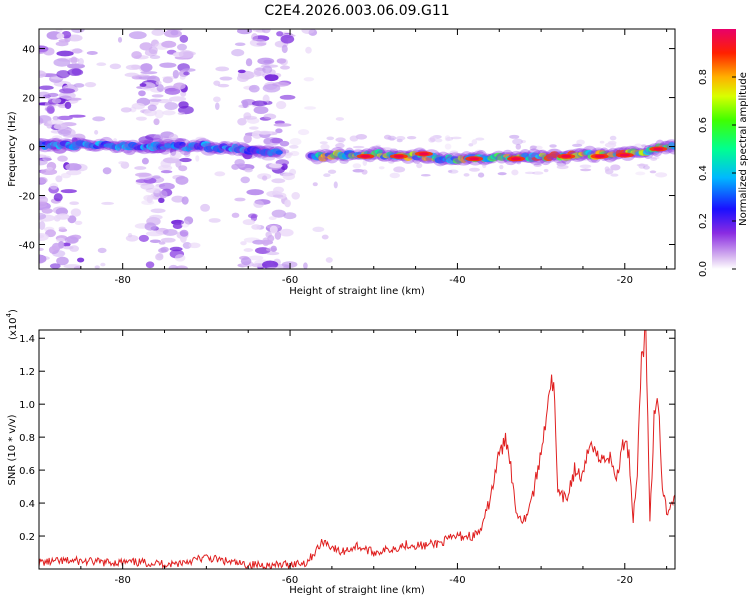  What do you see at coordinates (703, 77) in the screenshot?
I see `colorbar-tick-label: 0.8` at bounding box center [703, 77].